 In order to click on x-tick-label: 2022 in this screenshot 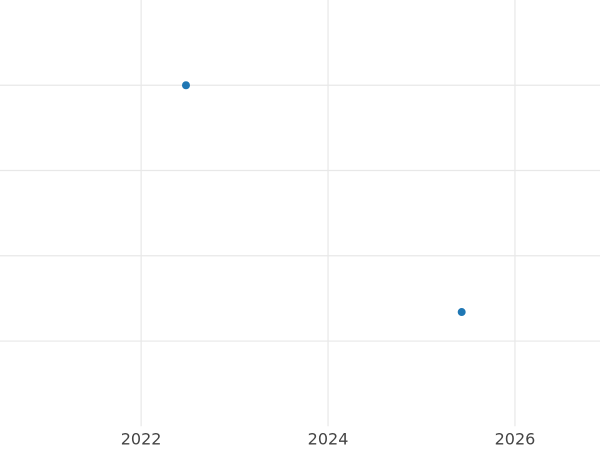, I will do `click(141, 439)`.